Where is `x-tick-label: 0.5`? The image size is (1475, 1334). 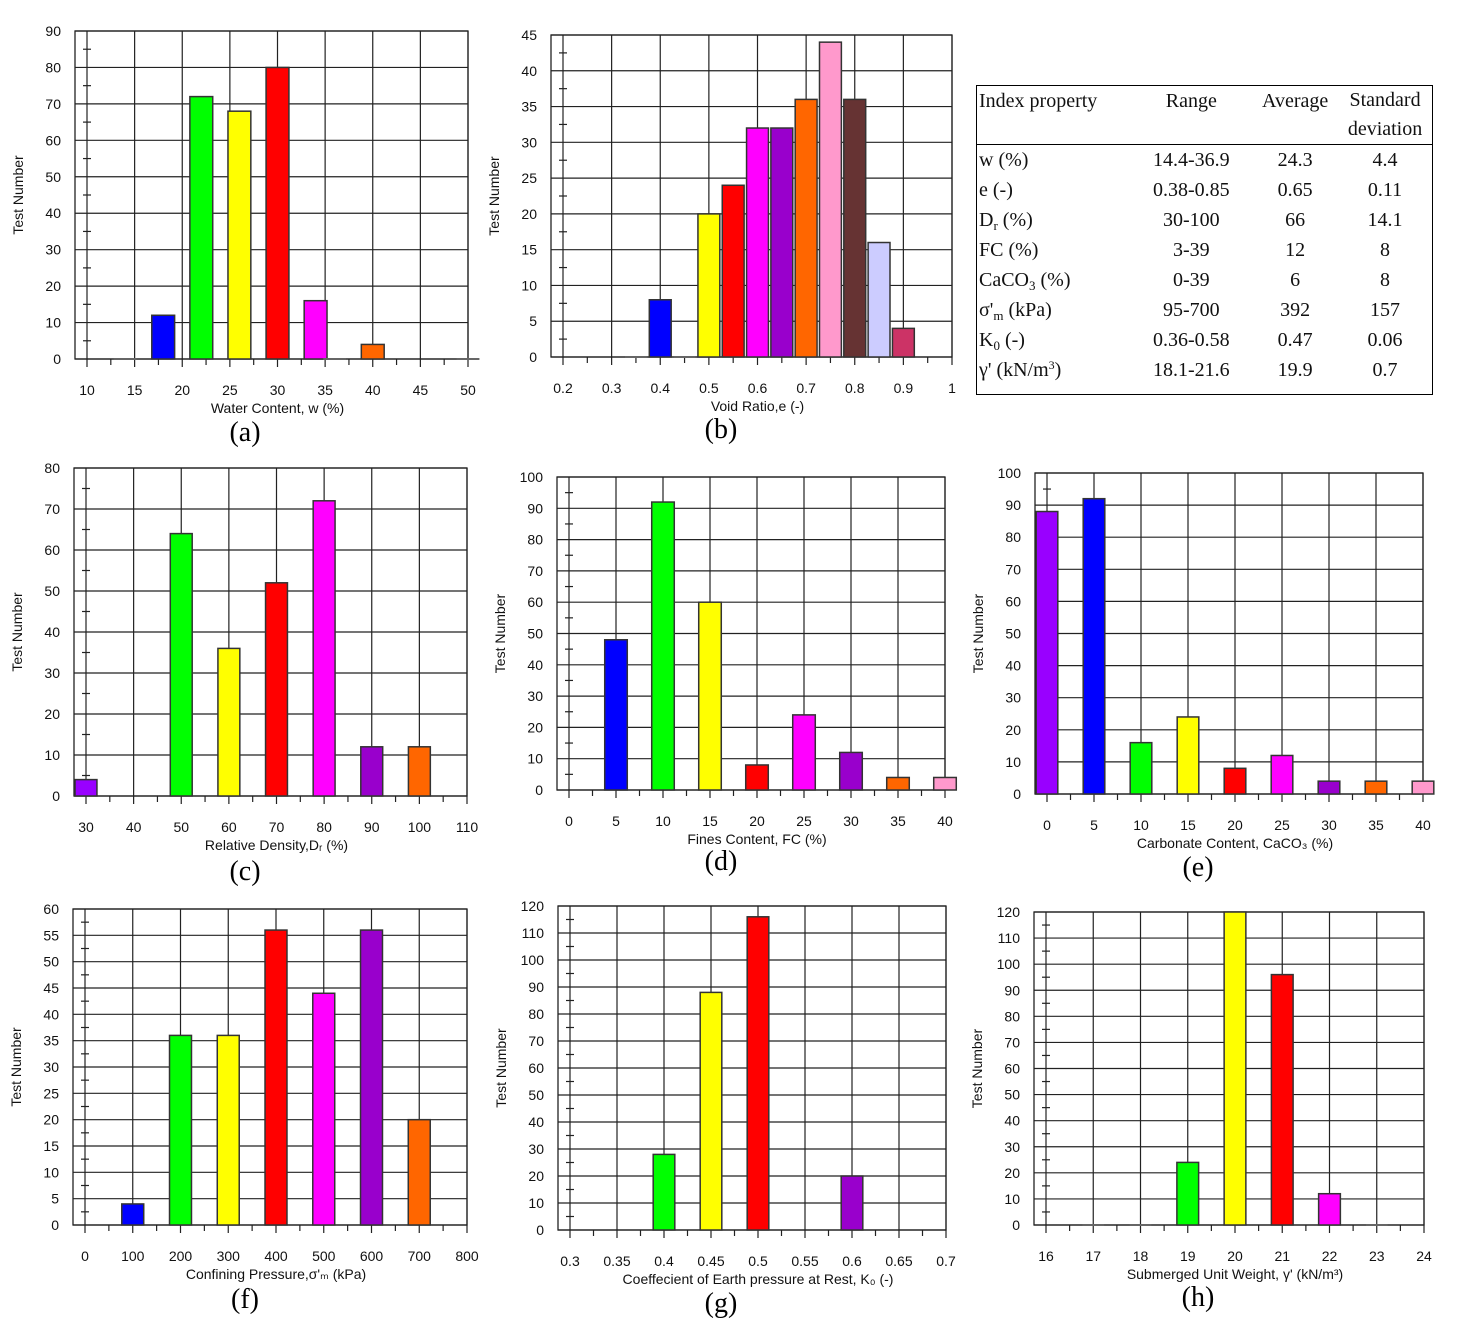
x-tick-label: 0.5 is located at coordinates (709, 388).